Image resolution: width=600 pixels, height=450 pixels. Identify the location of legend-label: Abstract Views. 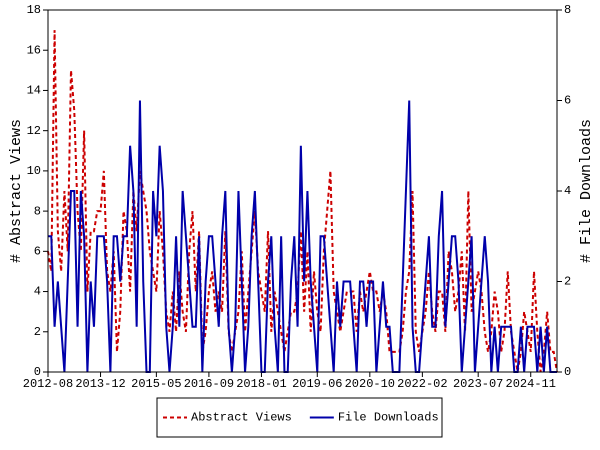
(241, 418).